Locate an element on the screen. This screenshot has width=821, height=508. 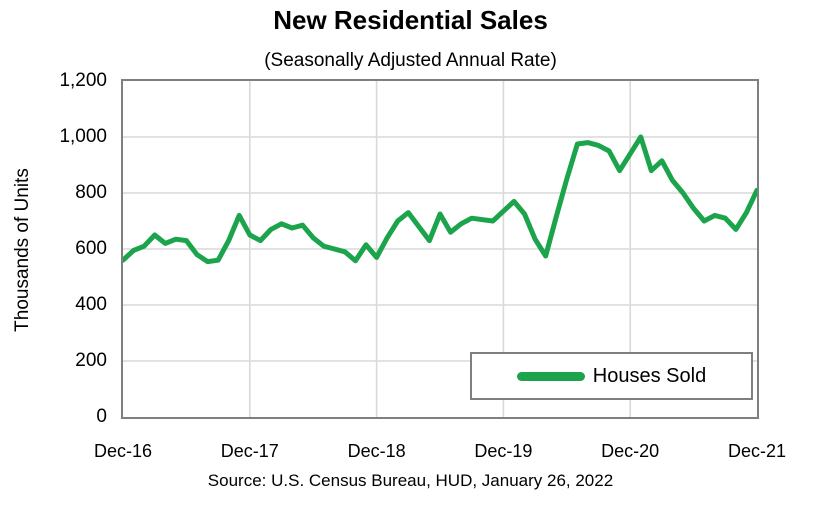
y-tick-label: 600 is located at coordinates (91, 248).